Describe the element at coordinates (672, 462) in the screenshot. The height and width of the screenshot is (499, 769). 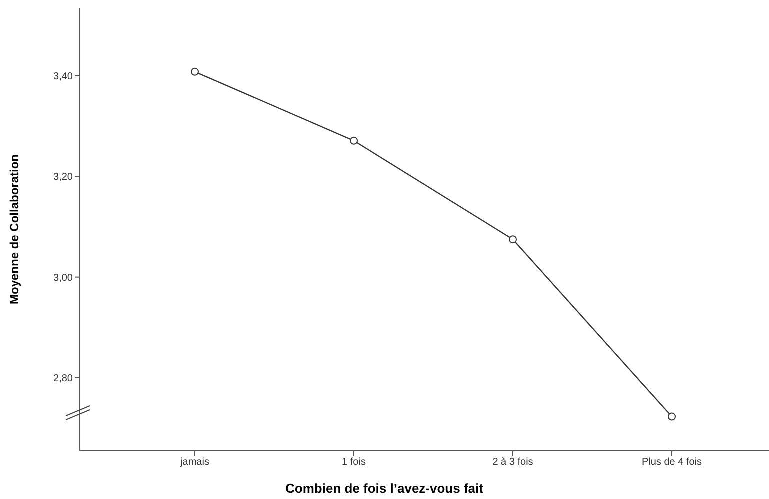
I see `x-tick-label: Plus de 4 fois` at that location.